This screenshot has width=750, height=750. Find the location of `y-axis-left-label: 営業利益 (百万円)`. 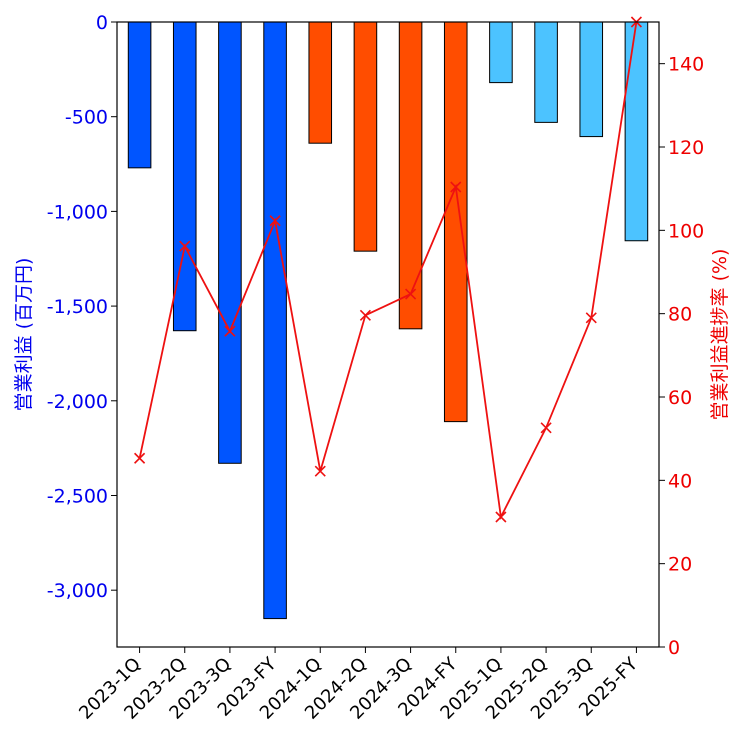

y-axis-left-label: 営業利益 (百万円) is located at coordinates (24, 335).